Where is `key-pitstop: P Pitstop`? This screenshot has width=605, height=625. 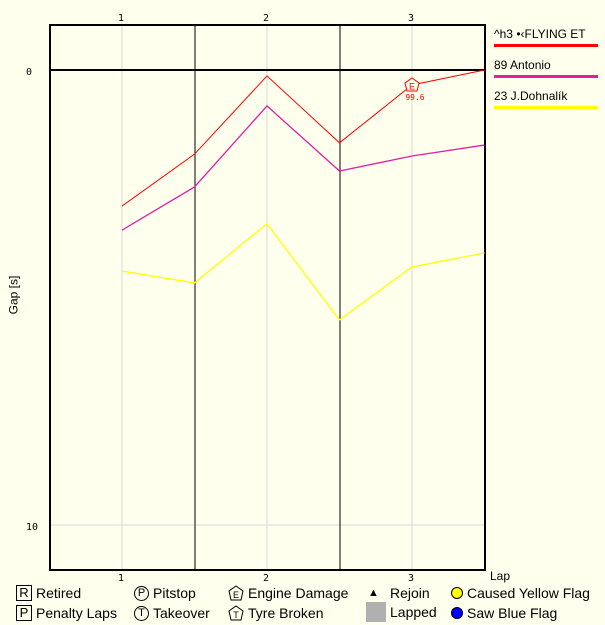 key-pitstop: P Pitstop is located at coordinates (165, 593).